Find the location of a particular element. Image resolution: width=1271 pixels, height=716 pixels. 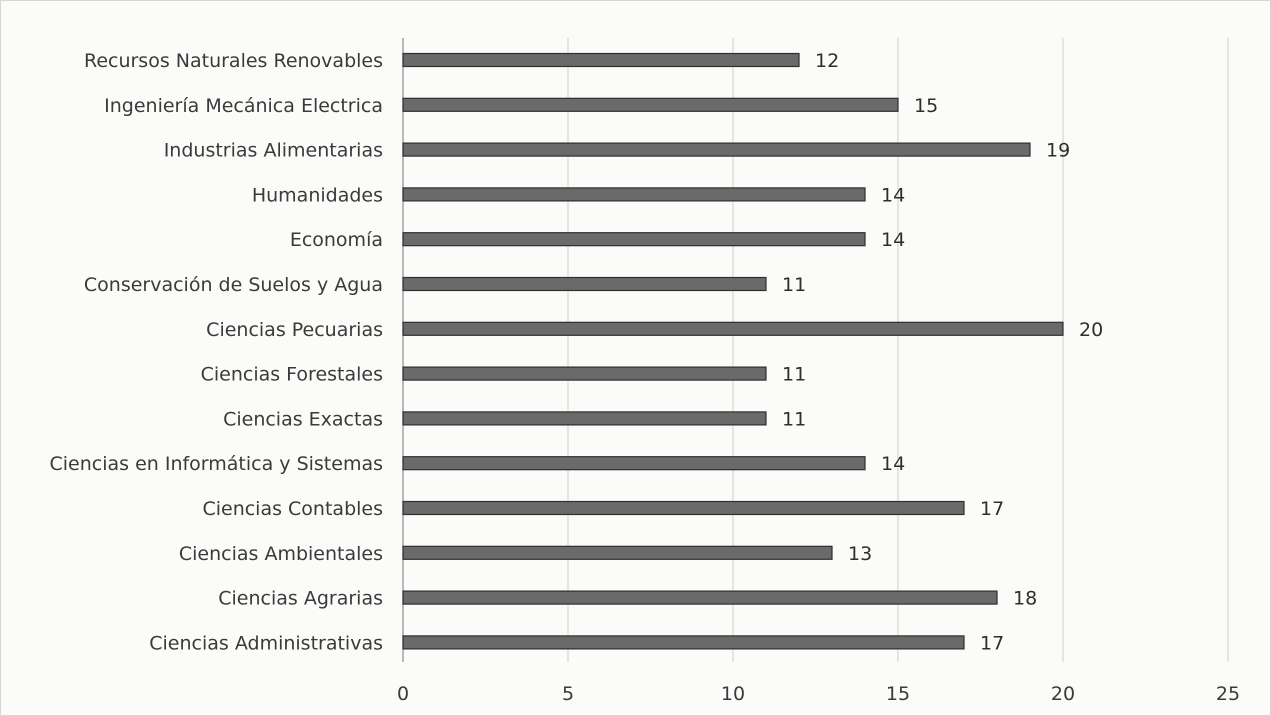

x-tick-labels: 0 5 10 15 20 25 is located at coordinates (818, 694).